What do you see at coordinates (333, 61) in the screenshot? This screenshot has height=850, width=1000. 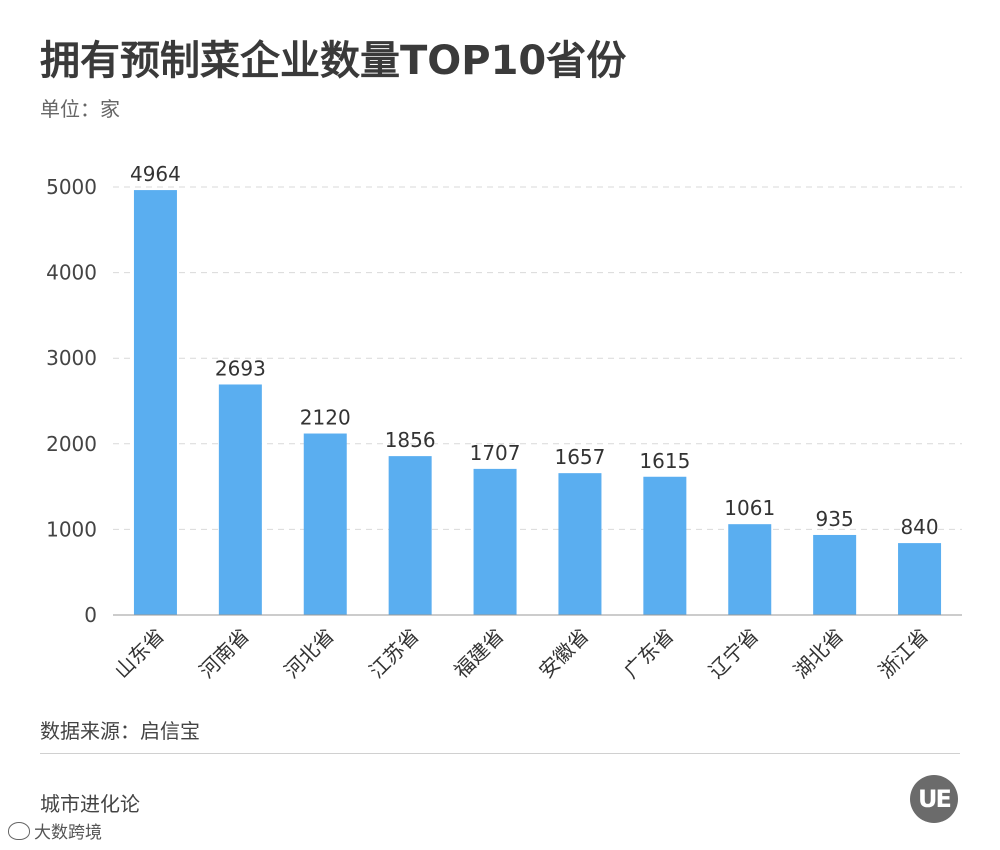 I see `chart-title: 拥有预制菜企业数量TOP10省份` at bounding box center [333, 61].